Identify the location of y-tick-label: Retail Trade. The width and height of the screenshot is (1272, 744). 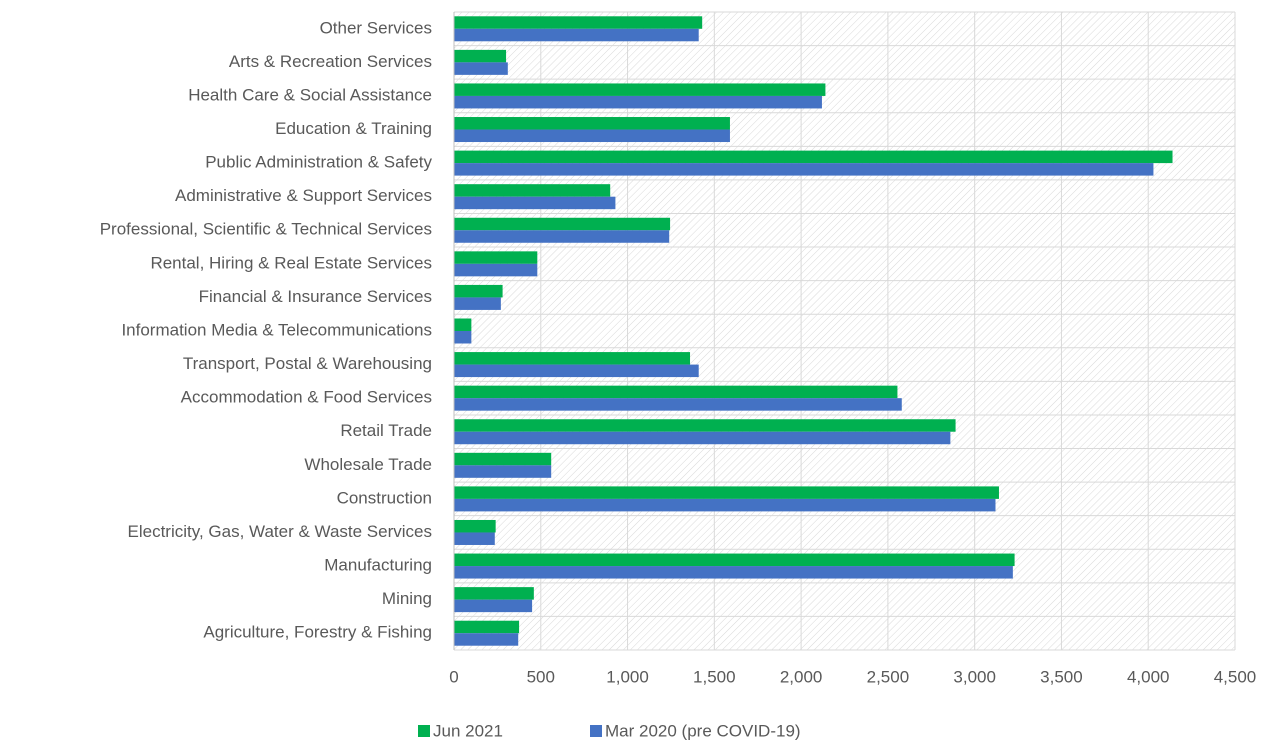
(386, 430).